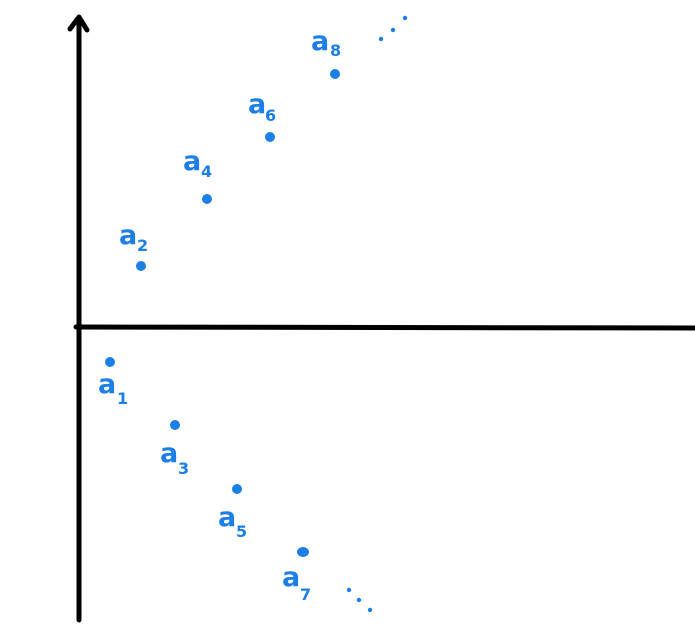 This screenshot has width=695, height=631. I want to click on point-a5, so click(237, 489).